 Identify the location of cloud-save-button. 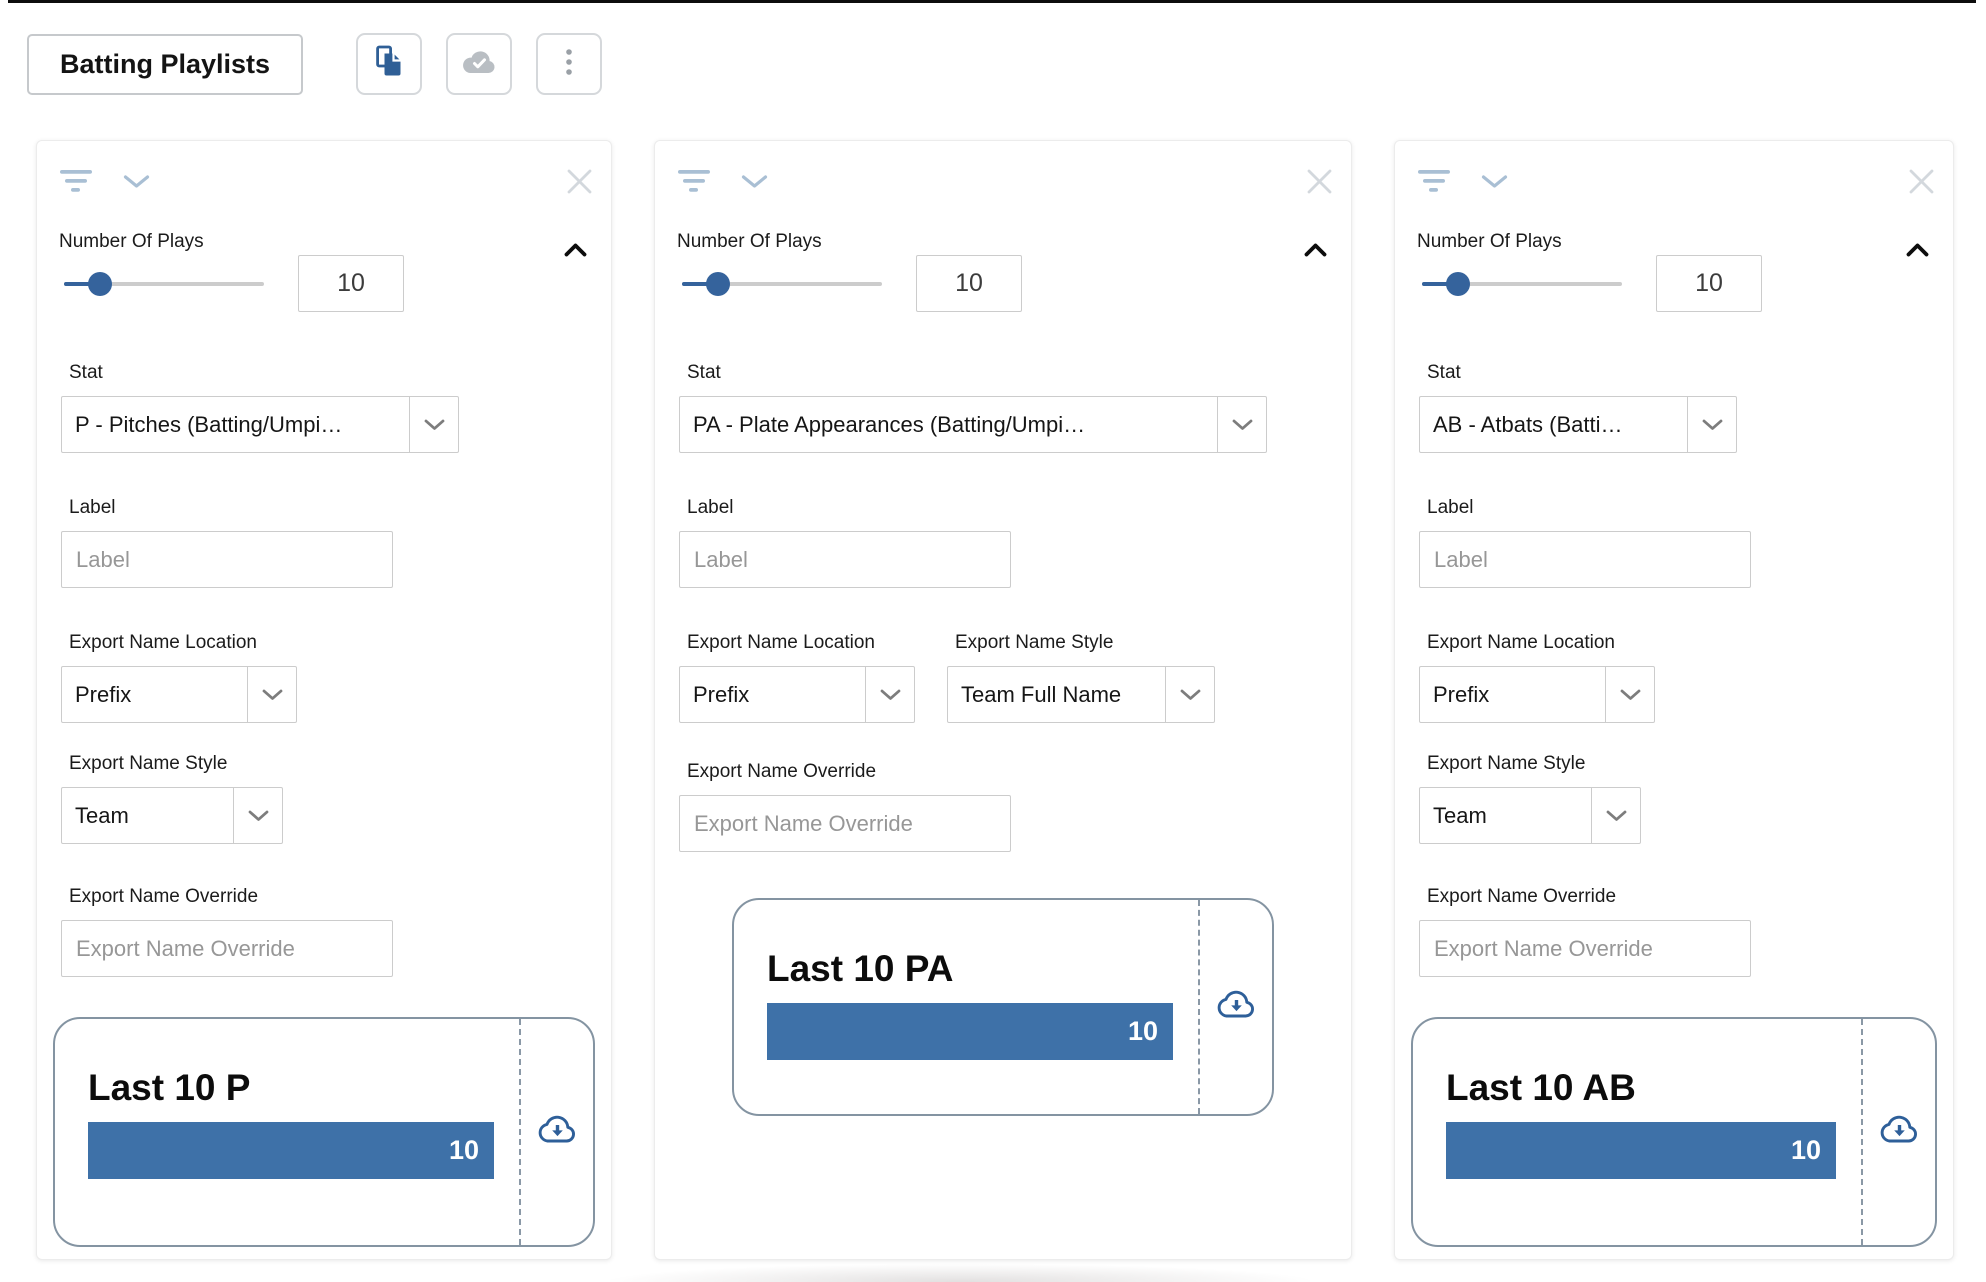
(479, 64).